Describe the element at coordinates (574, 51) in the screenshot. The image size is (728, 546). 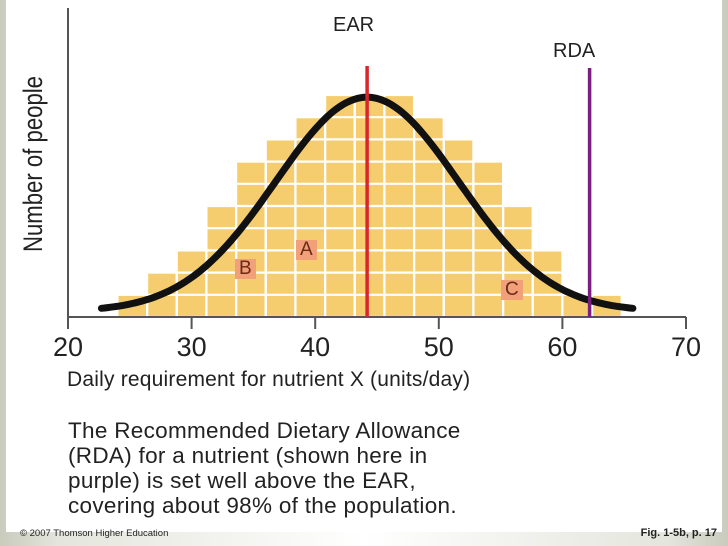
I see `rda-label: RDA` at that location.